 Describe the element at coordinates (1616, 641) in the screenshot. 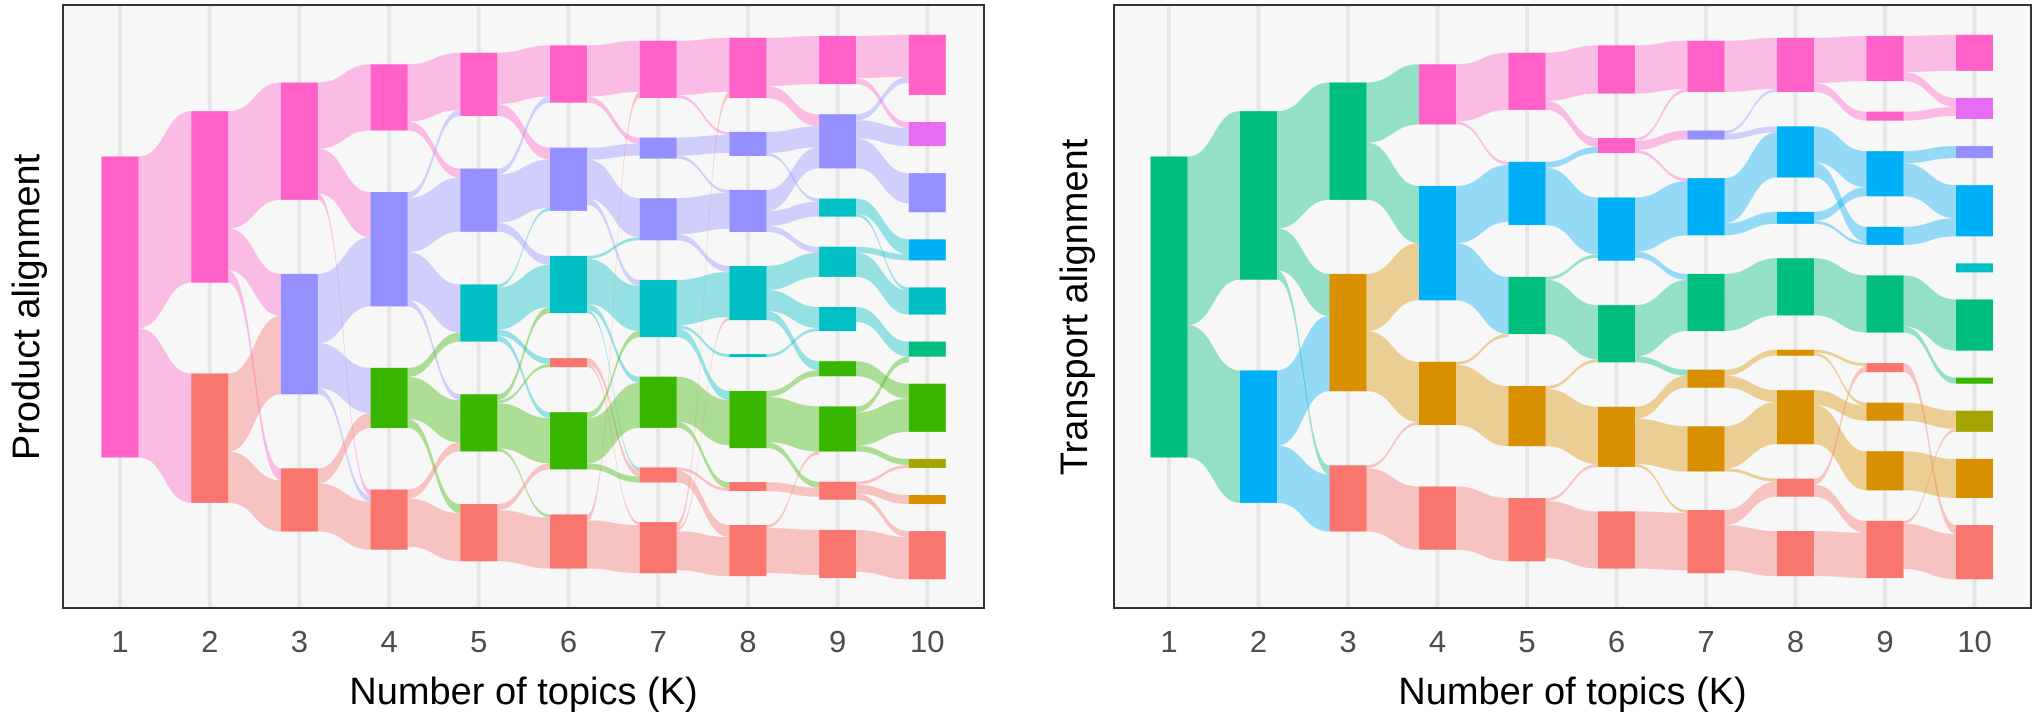

I see `x-tick-label: 6` at that location.